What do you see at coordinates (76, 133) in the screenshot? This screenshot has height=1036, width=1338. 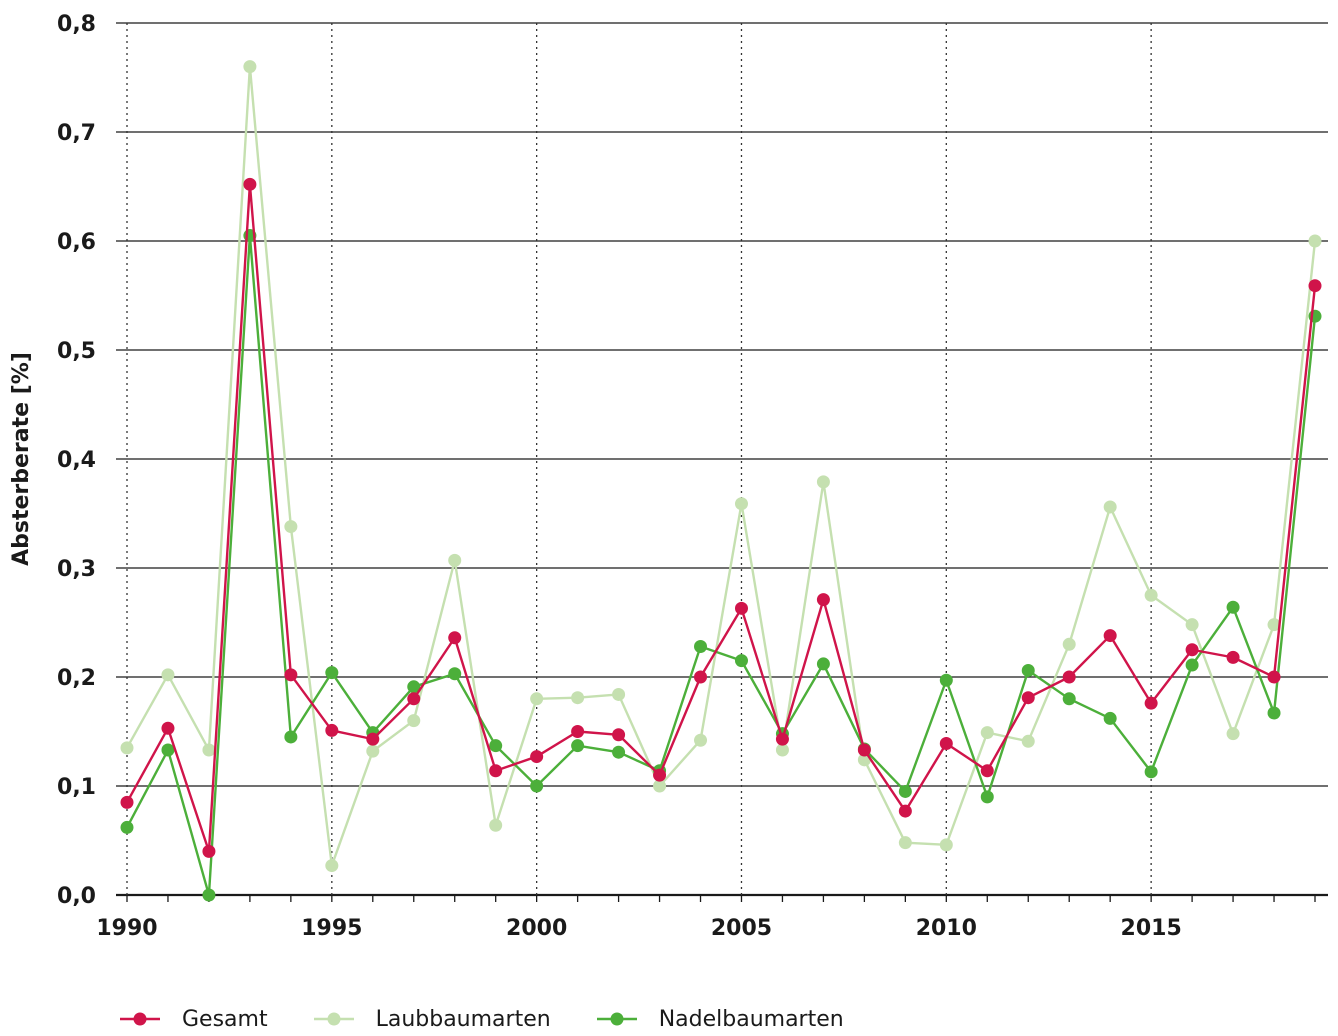 I see `y-tick-label: 0,7` at bounding box center [76, 133].